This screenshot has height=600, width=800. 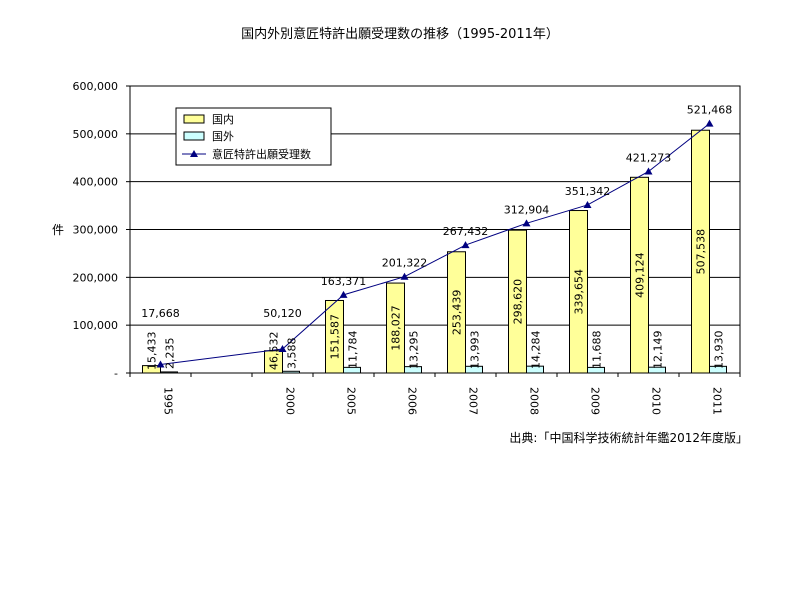 What do you see at coordinates (595, 401) in the screenshot?
I see `x-tick-label: 2009` at bounding box center [595, 401].